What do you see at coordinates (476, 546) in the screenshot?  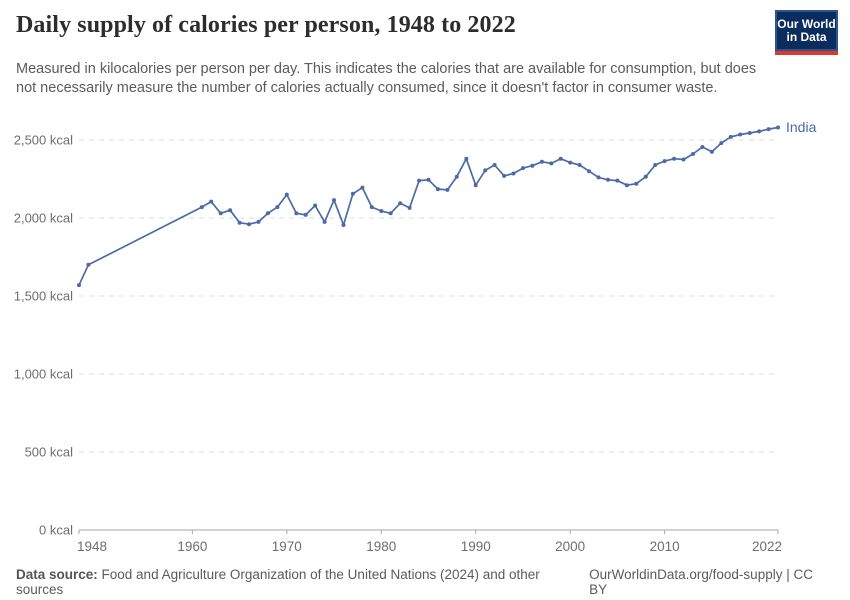 I see `x-axis-tick-label: 1990` at bounding box center [476, 546].